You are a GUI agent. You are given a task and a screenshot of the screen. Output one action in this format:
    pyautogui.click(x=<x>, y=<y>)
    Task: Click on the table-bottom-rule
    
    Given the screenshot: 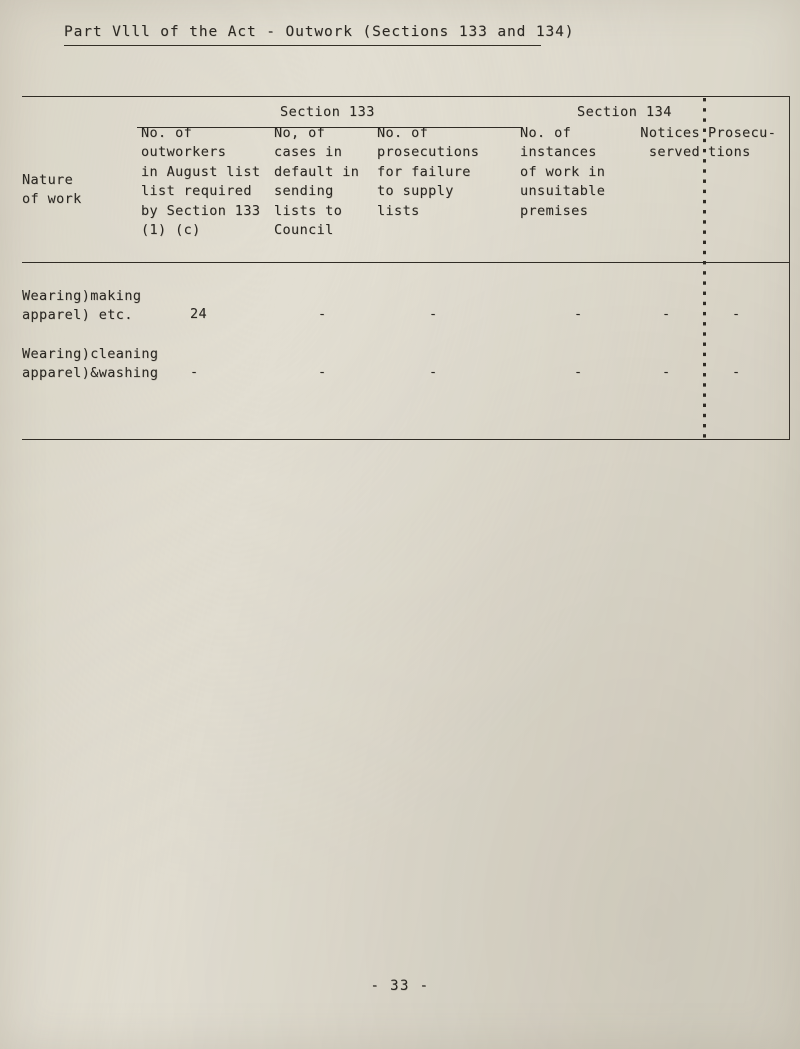 What is the action you would take?
    pyautogui.click(x=406, y=439)
    